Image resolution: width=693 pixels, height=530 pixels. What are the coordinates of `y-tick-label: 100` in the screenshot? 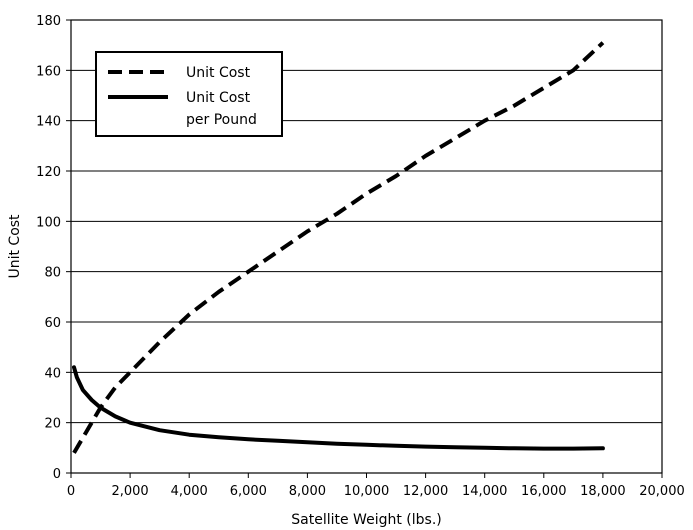 It's located at (48, 222).